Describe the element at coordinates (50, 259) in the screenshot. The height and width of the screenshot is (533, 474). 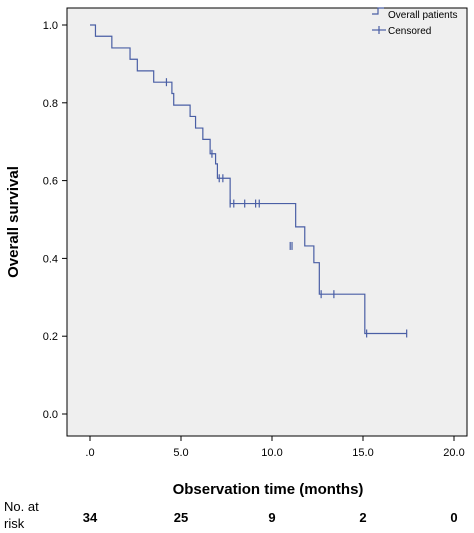
I see `y-tick-label: 0.4` at that location.